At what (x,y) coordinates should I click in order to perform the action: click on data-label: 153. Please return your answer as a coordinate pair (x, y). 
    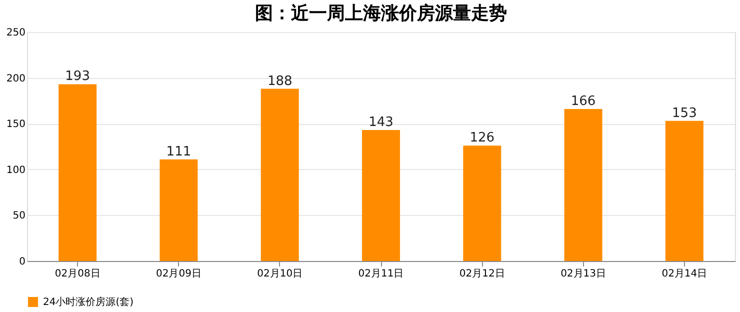
    Looking at the image, I should click on (684, 113).